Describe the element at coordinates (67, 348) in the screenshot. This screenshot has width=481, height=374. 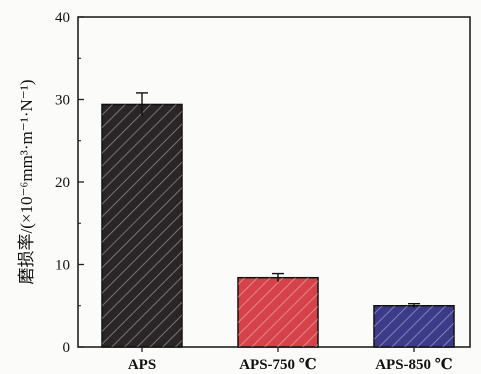
I see `y-tick-label: 0` at that location.